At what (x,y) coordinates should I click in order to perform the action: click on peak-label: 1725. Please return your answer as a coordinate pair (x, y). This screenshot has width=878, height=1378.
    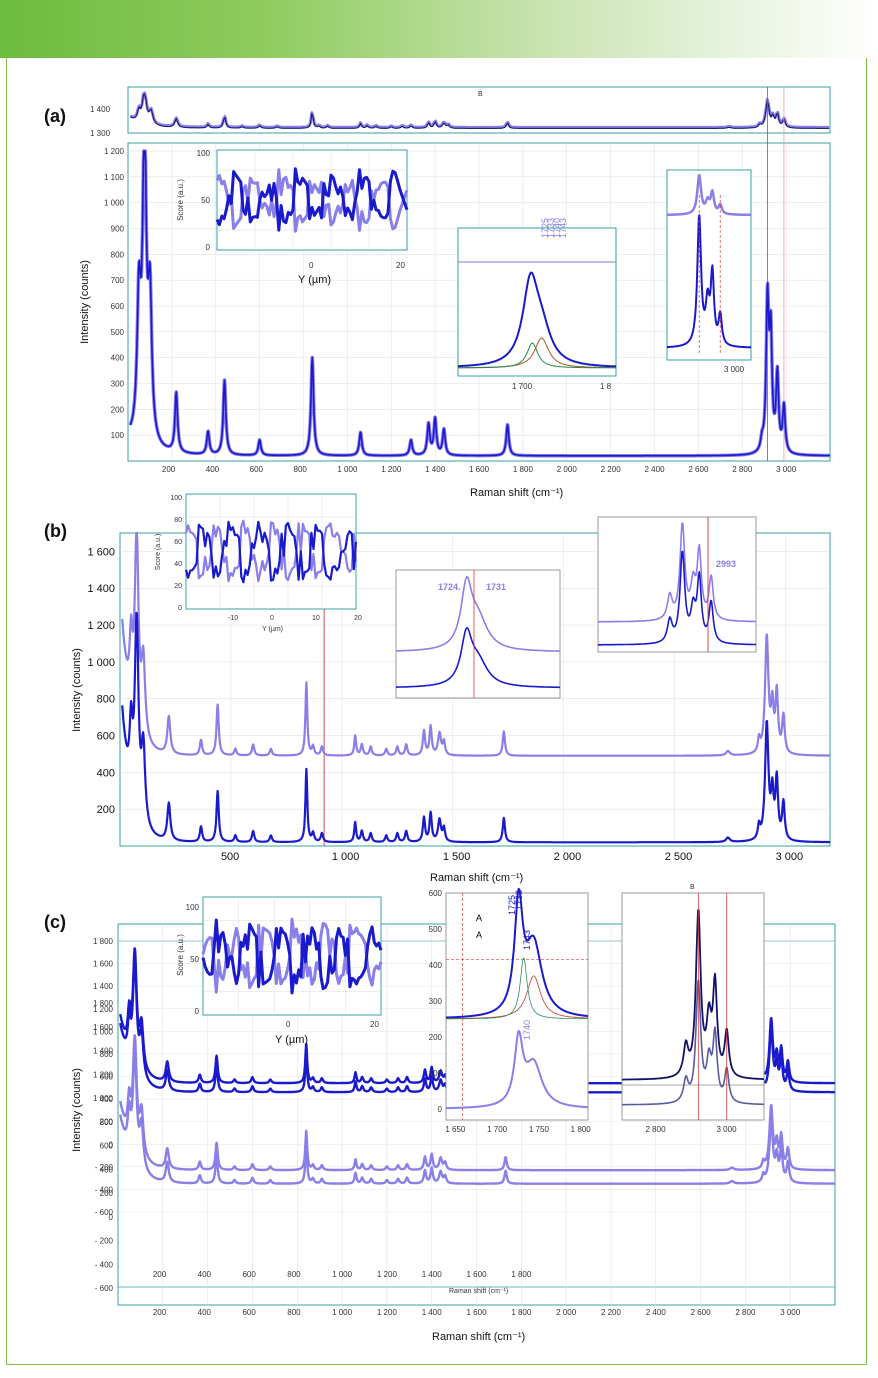
    Looking at the image, I should click on (512, 905).